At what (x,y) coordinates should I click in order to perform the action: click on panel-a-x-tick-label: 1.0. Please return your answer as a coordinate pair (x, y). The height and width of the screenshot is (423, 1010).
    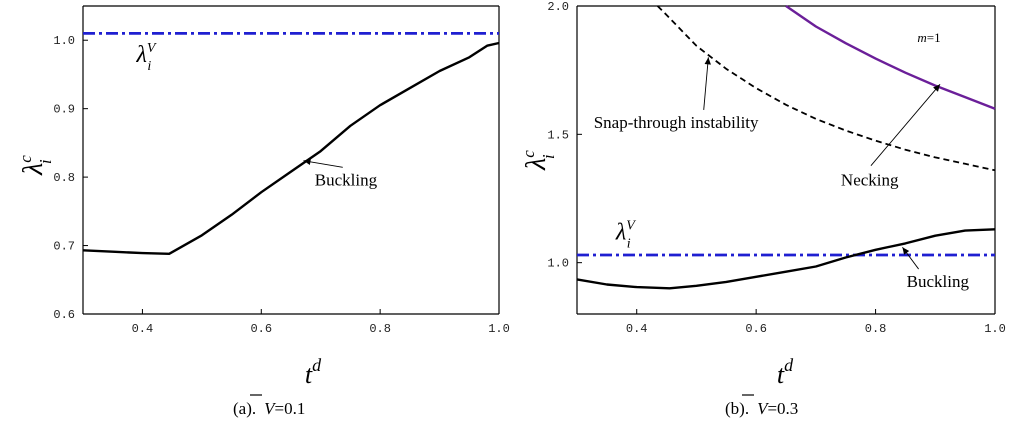
    Looking at the image, I should click on (499, 329).